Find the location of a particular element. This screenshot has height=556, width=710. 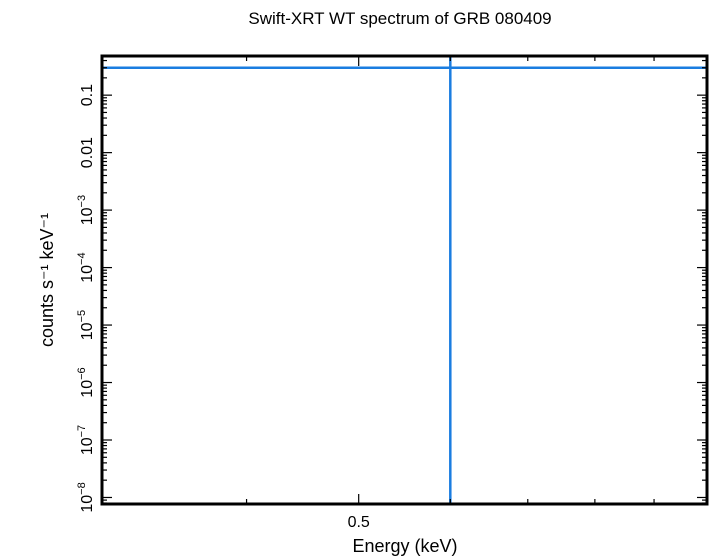

chart-title: Swift-XRT WT spectrum of GRB 080409 is located at coordinates (399, 18).